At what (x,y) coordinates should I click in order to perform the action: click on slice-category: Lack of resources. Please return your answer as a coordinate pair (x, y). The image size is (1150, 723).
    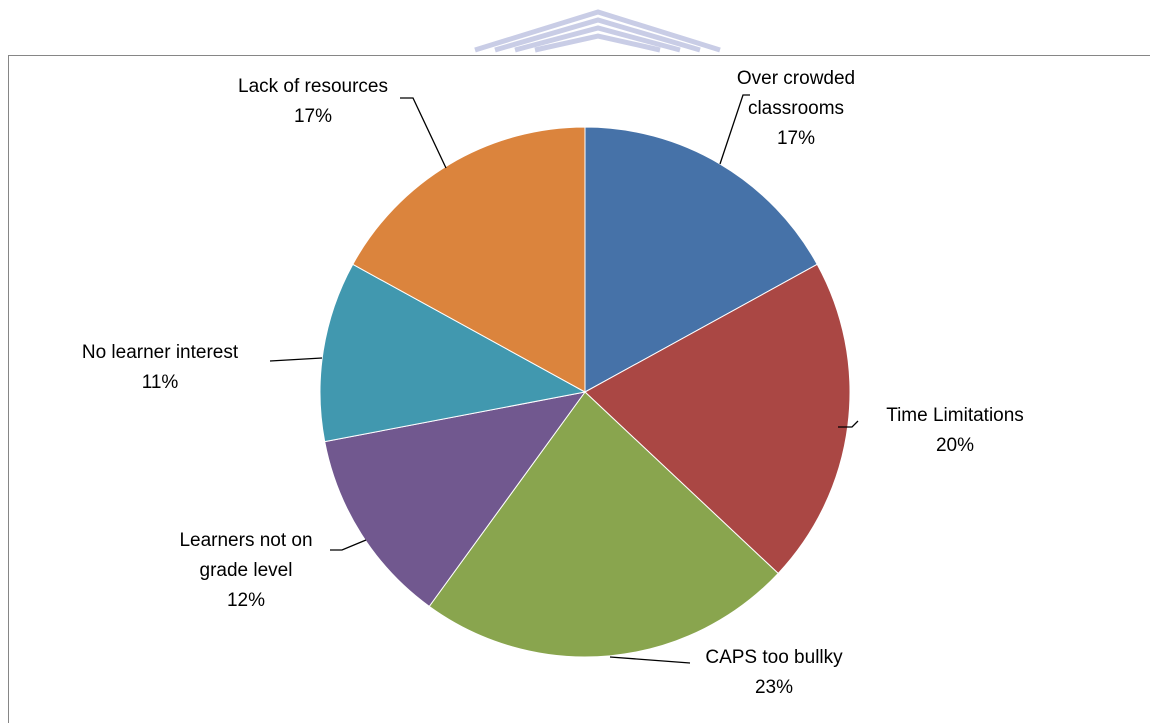
    Looking at the image, I should click on (313, 86).